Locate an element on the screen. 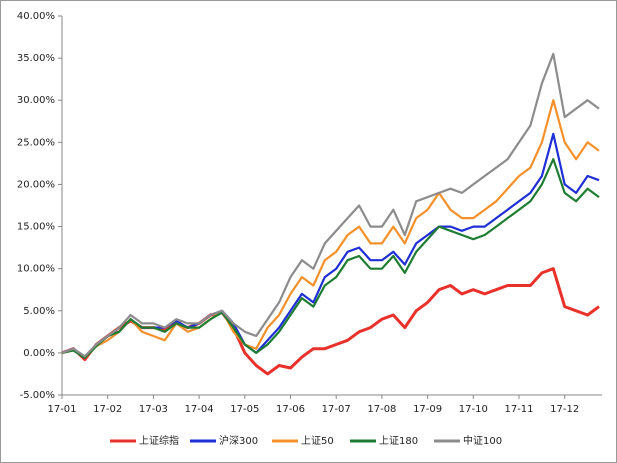  x-tick-label: 17-10 is located at coordinates (473, 409).